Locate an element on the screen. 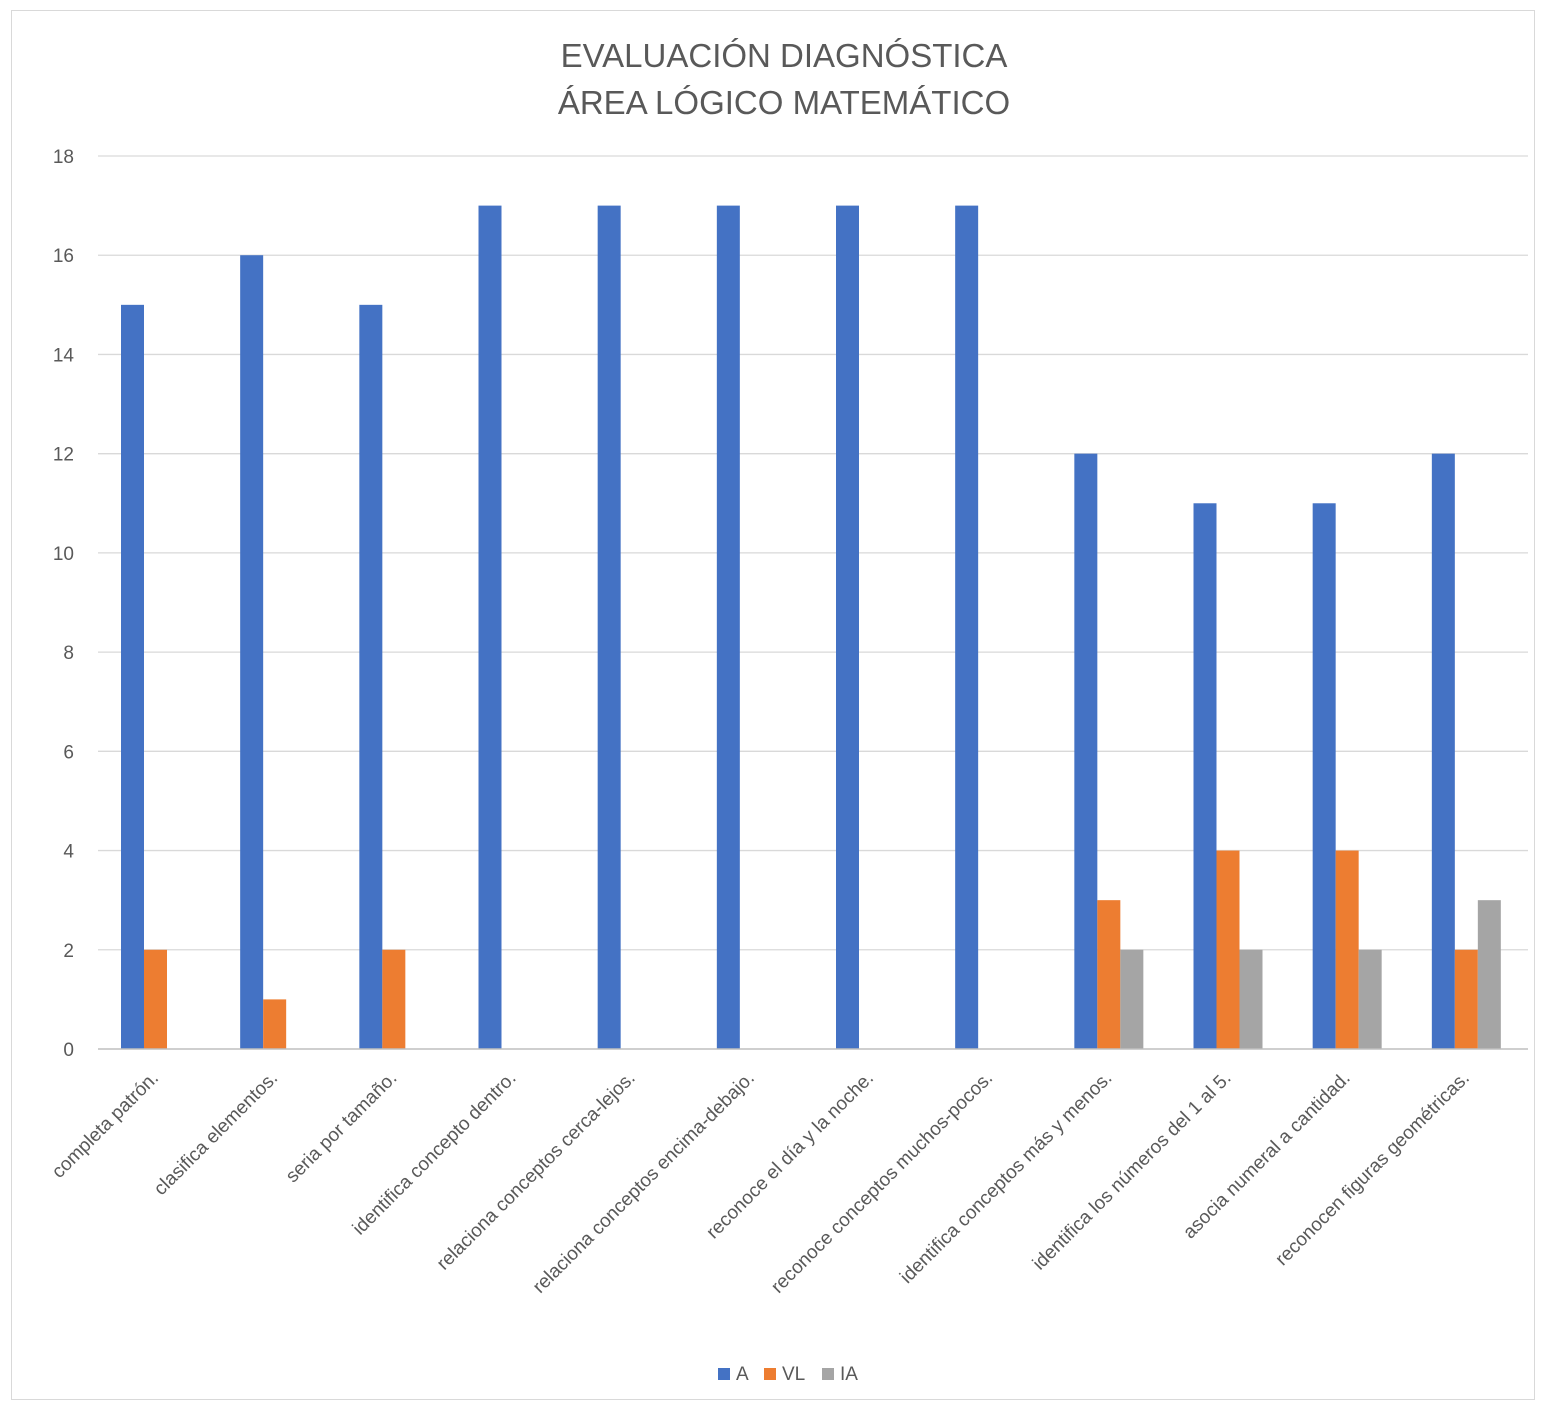 The image size is (1546, 1405). y-tick-label: 14 is located at coordinates (64, 355).